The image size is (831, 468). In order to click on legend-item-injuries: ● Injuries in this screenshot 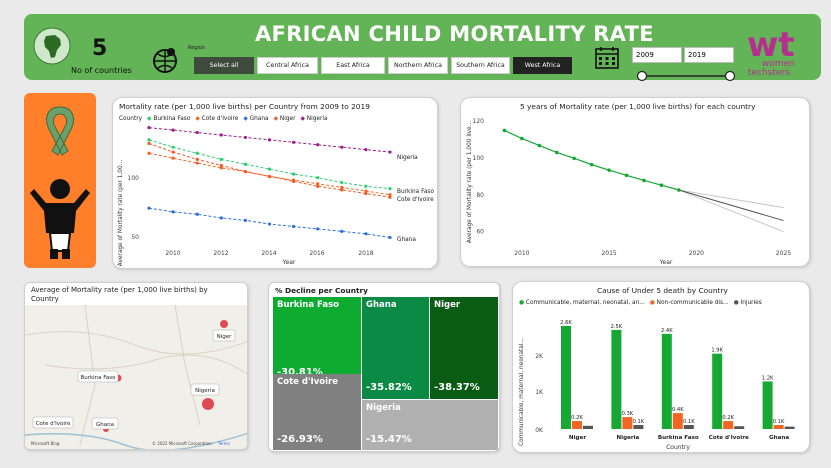, I will do `click(747, 303)`.